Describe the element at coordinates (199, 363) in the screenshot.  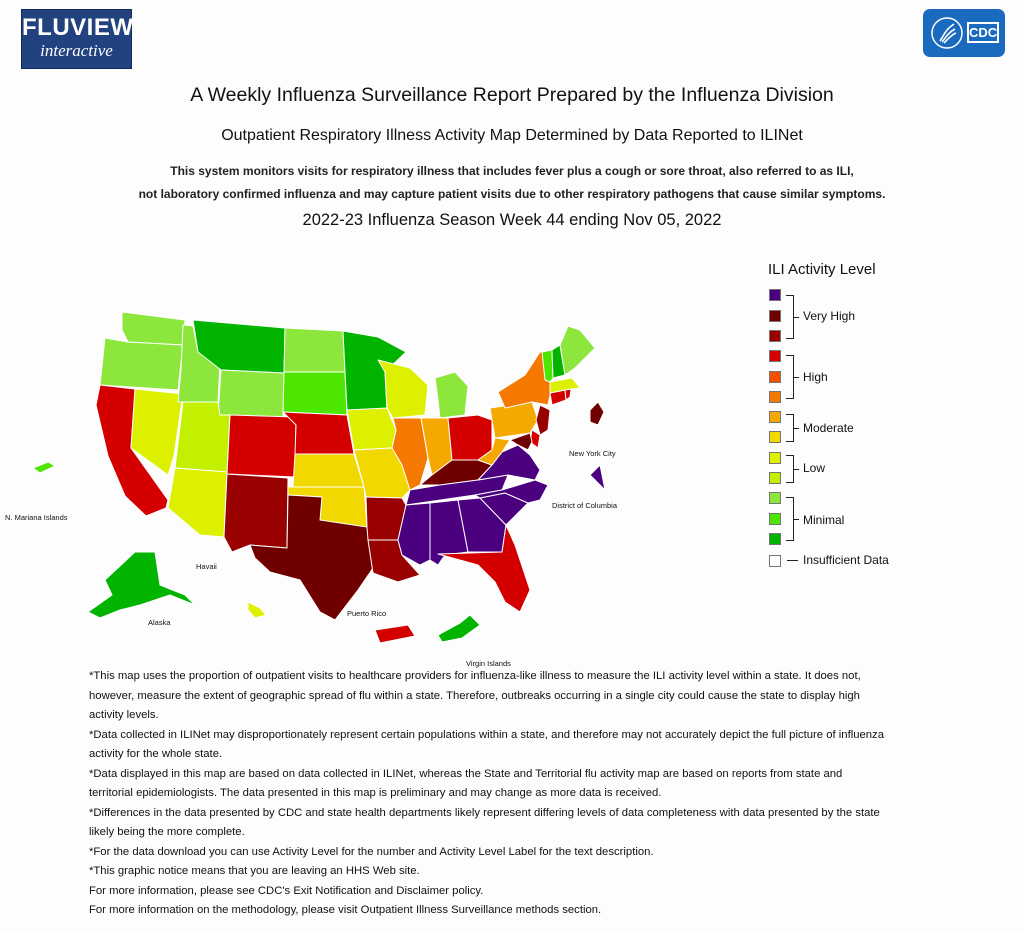
I see `state-ID` at that location.